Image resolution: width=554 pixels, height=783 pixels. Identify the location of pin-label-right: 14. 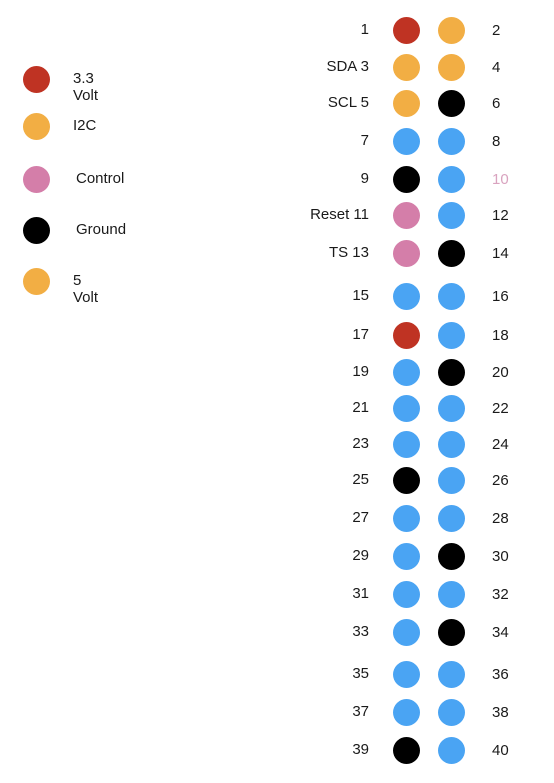
(500, 253).